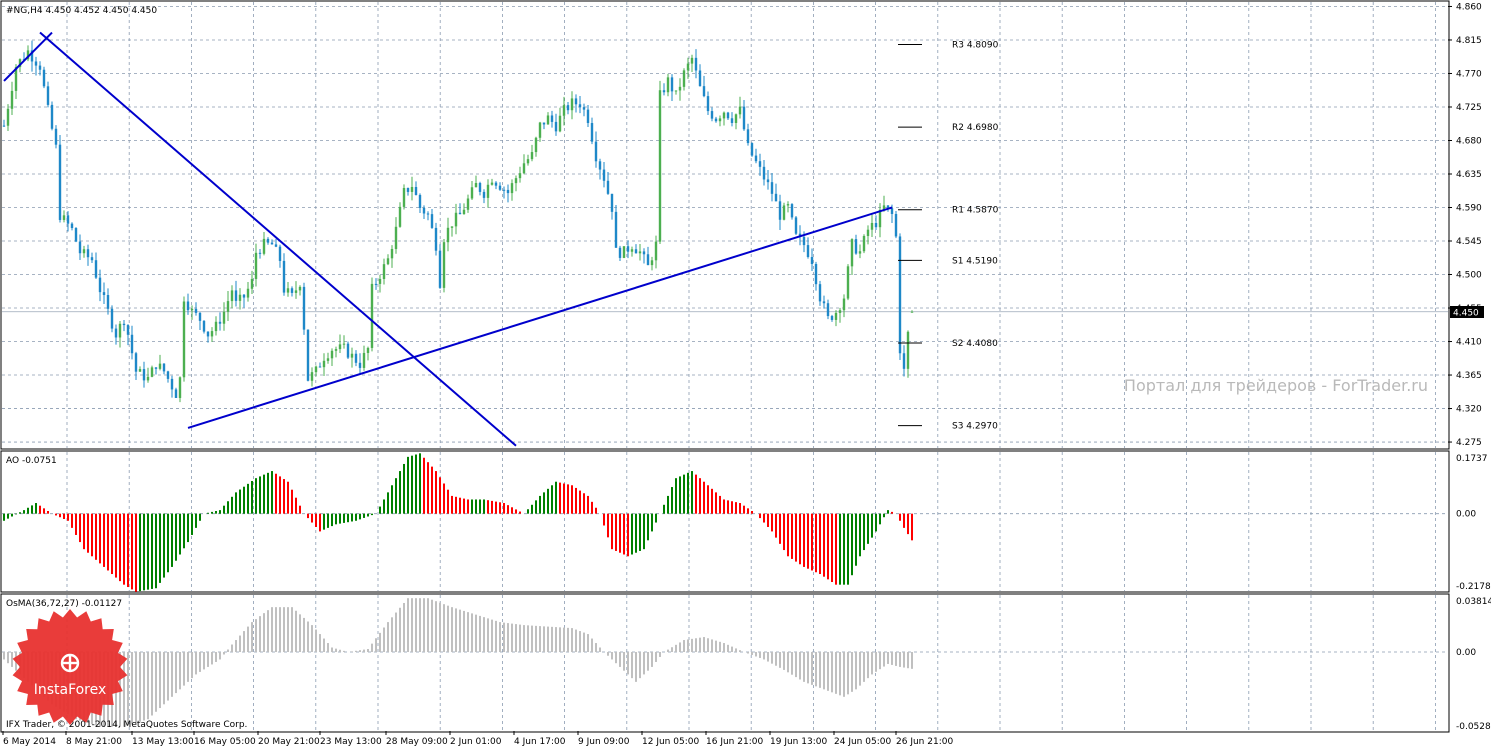  What do you see at coordinates (289, 742) in the screenshot?
I see `x-tick-label: 20 May 21:00` at bounding box center [289, 742].